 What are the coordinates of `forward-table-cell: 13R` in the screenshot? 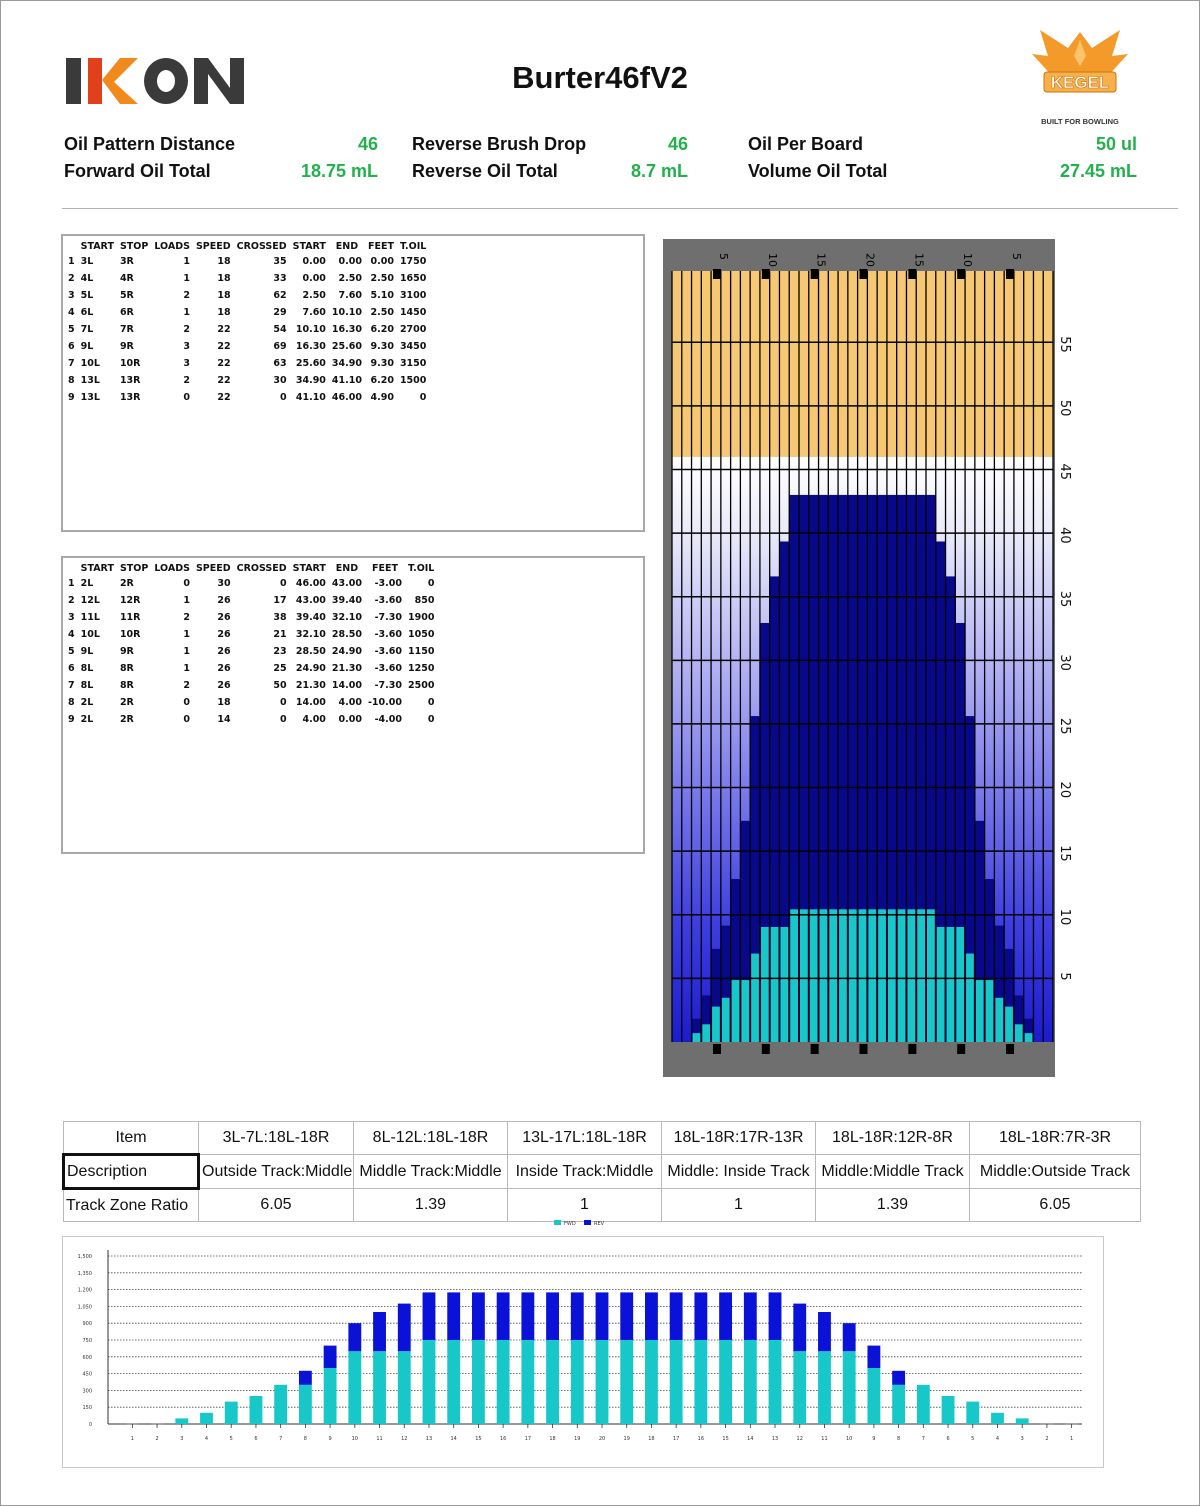 It's located at (130, 380).